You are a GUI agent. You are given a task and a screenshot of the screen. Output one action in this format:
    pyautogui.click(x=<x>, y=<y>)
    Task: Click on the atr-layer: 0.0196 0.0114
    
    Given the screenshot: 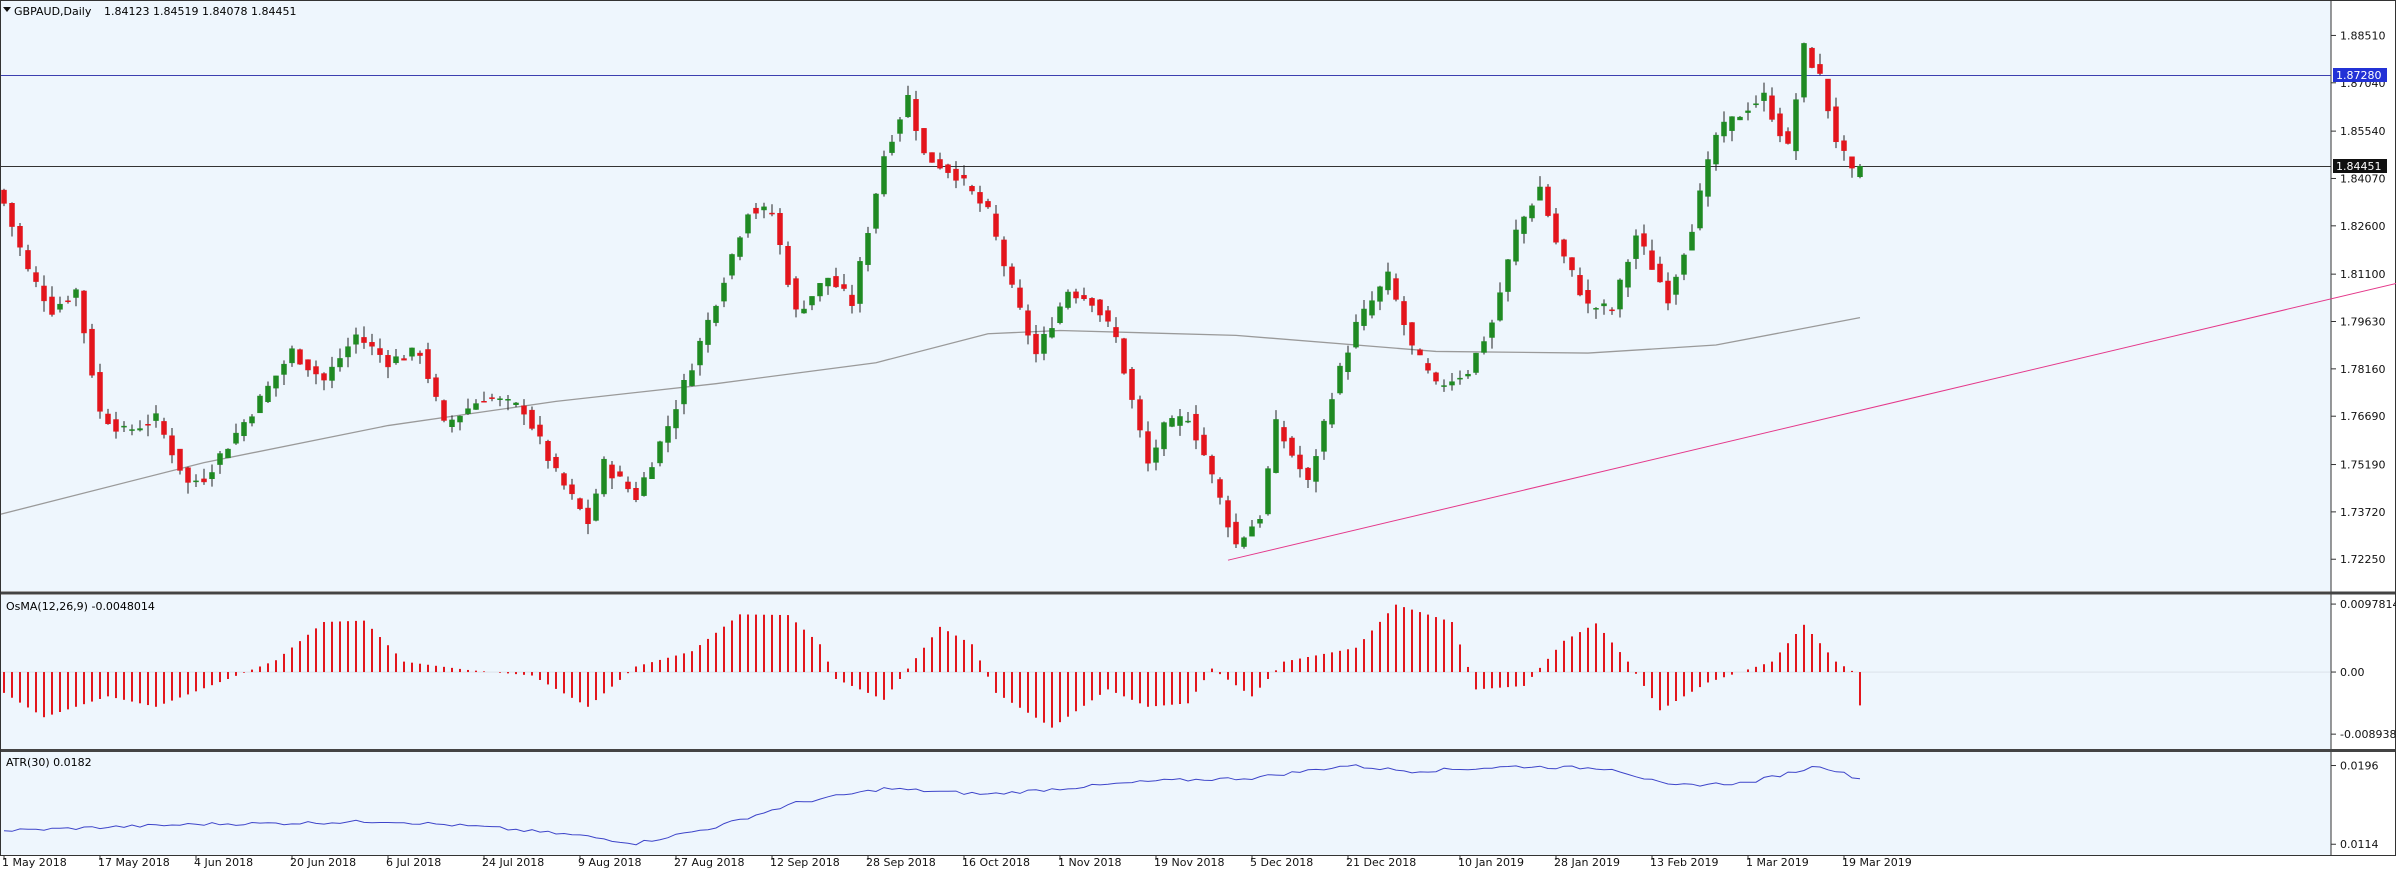 What is the action you would take?
    pyautogui.click(x=1191, y=805)
    